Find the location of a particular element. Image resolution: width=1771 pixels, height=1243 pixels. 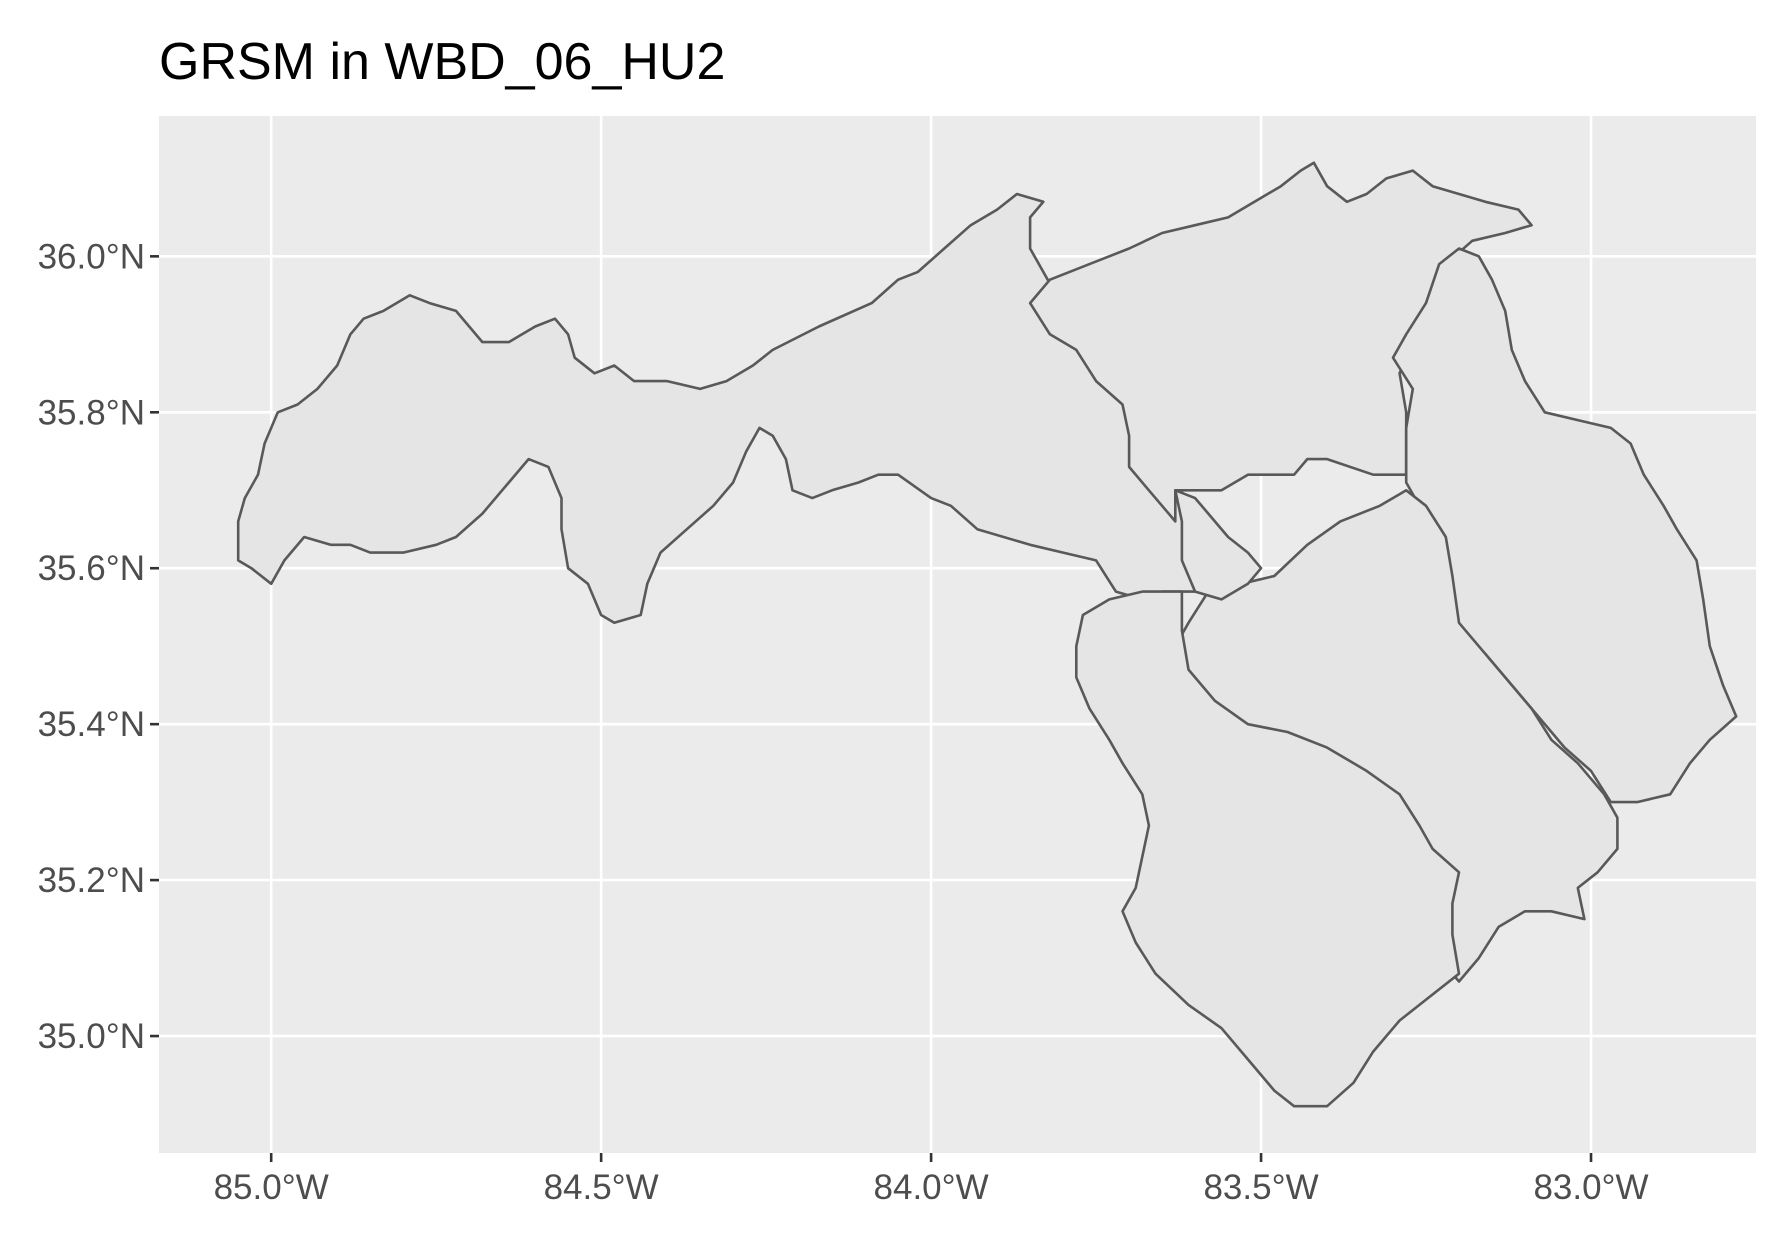

y-tick-label: 35.0°N is located at coordinates (91, 1036).